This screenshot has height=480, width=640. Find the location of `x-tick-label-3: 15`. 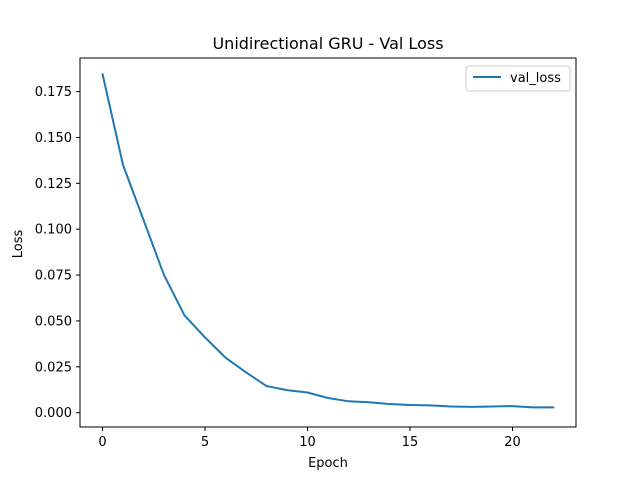

x-tick-label-3: 15 is located at coordinates (410, 442).